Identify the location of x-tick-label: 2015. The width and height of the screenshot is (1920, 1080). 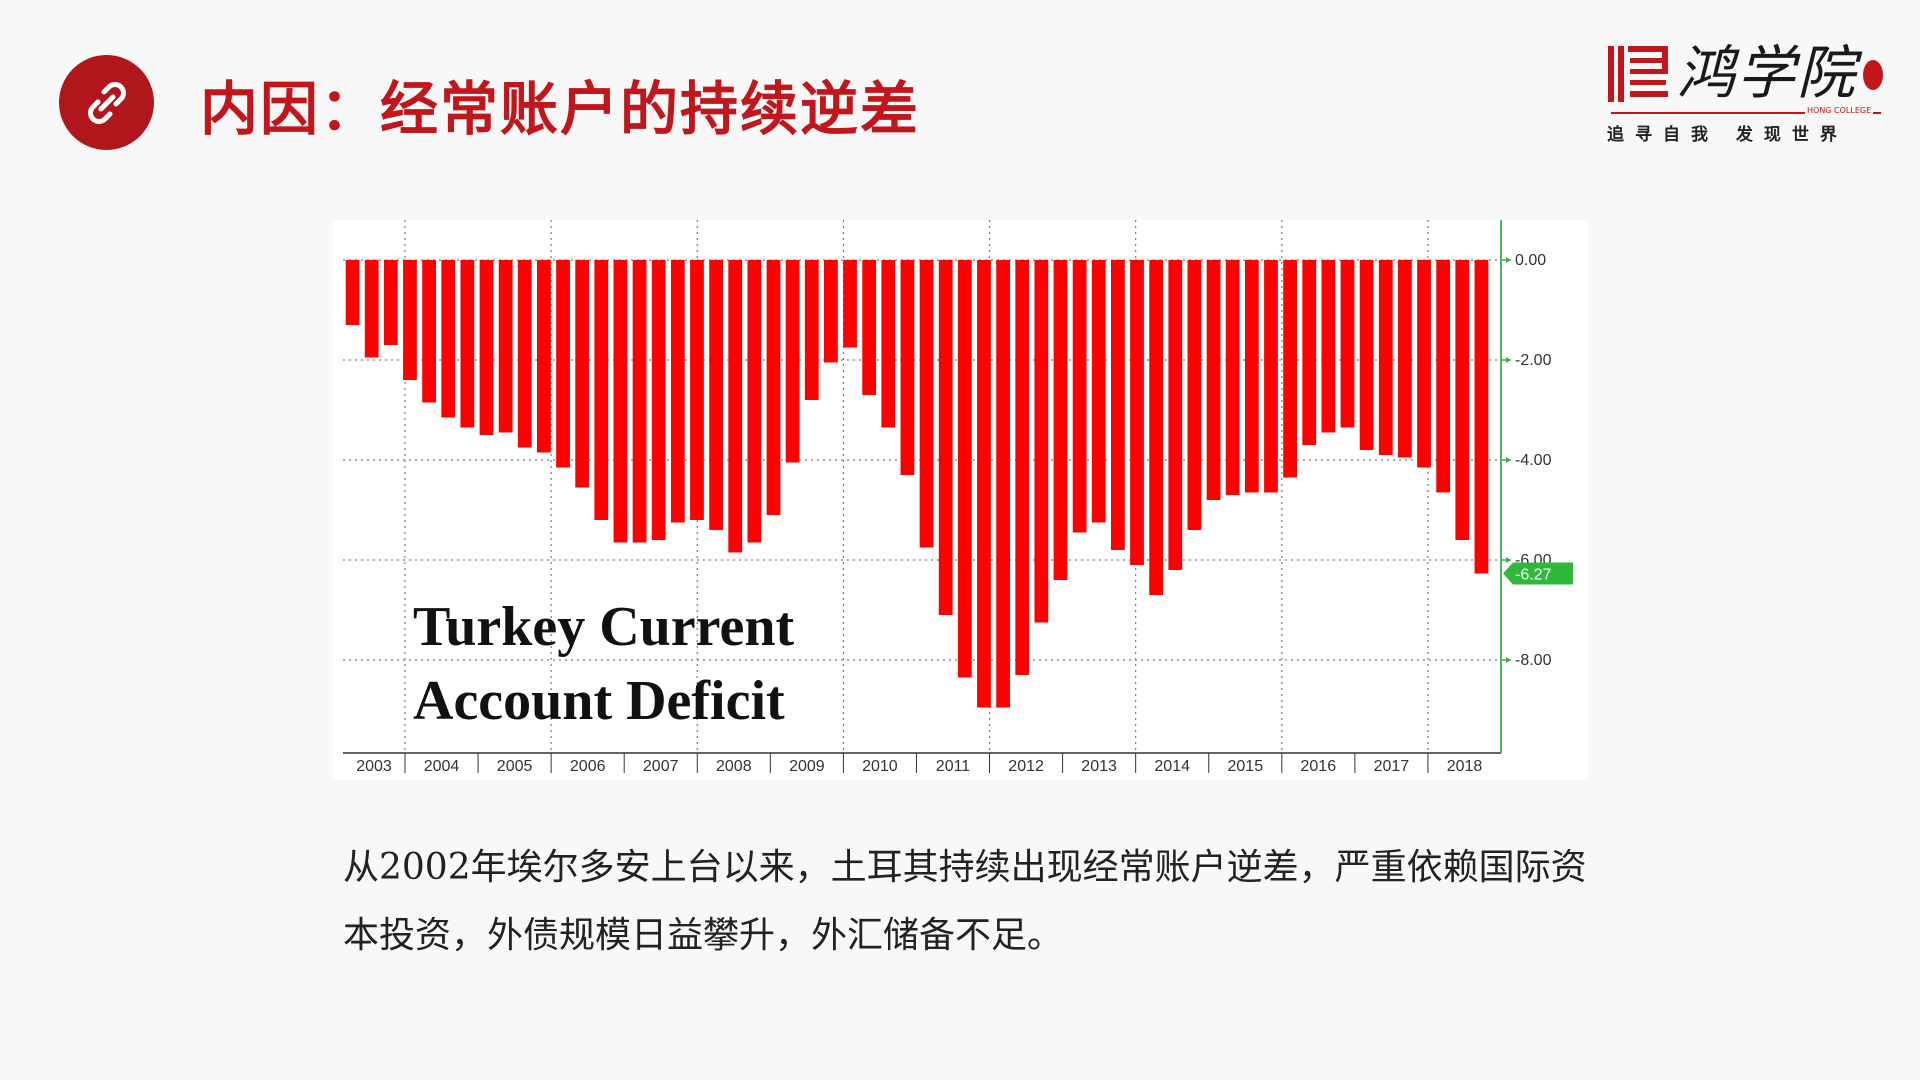
(1246, 766).